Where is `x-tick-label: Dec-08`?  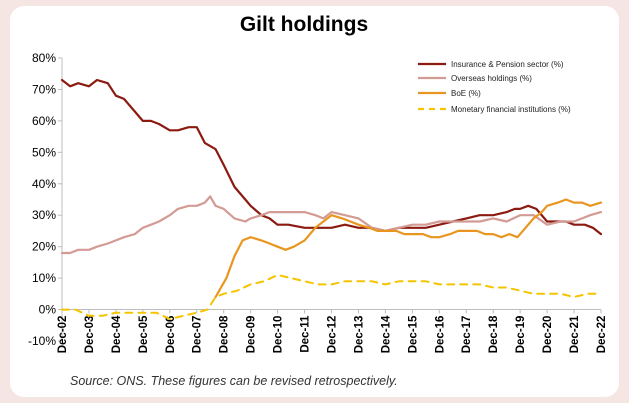 x-tick-label: Dec-08 is located at coordinates (225, 334).